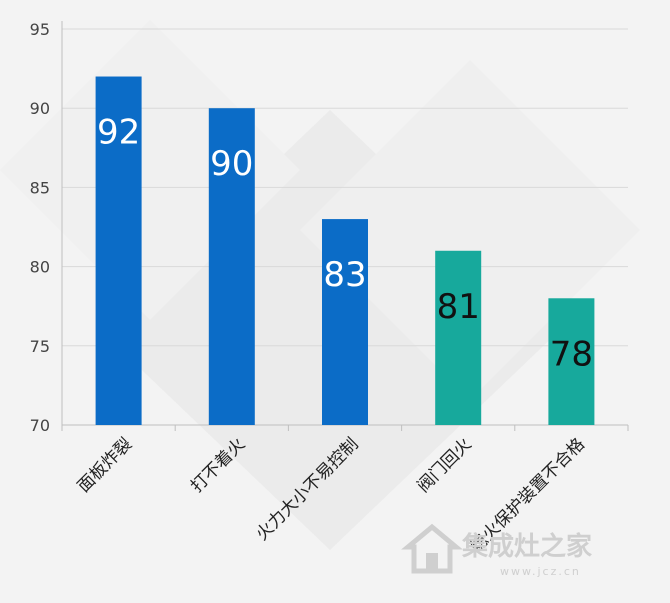 This screenshot has height=603, width=670. What do you see at coordinates (105, 465) in the screenshot?
I see `x-tick-label: 面板炸裂` at bounding box center [105, 465].